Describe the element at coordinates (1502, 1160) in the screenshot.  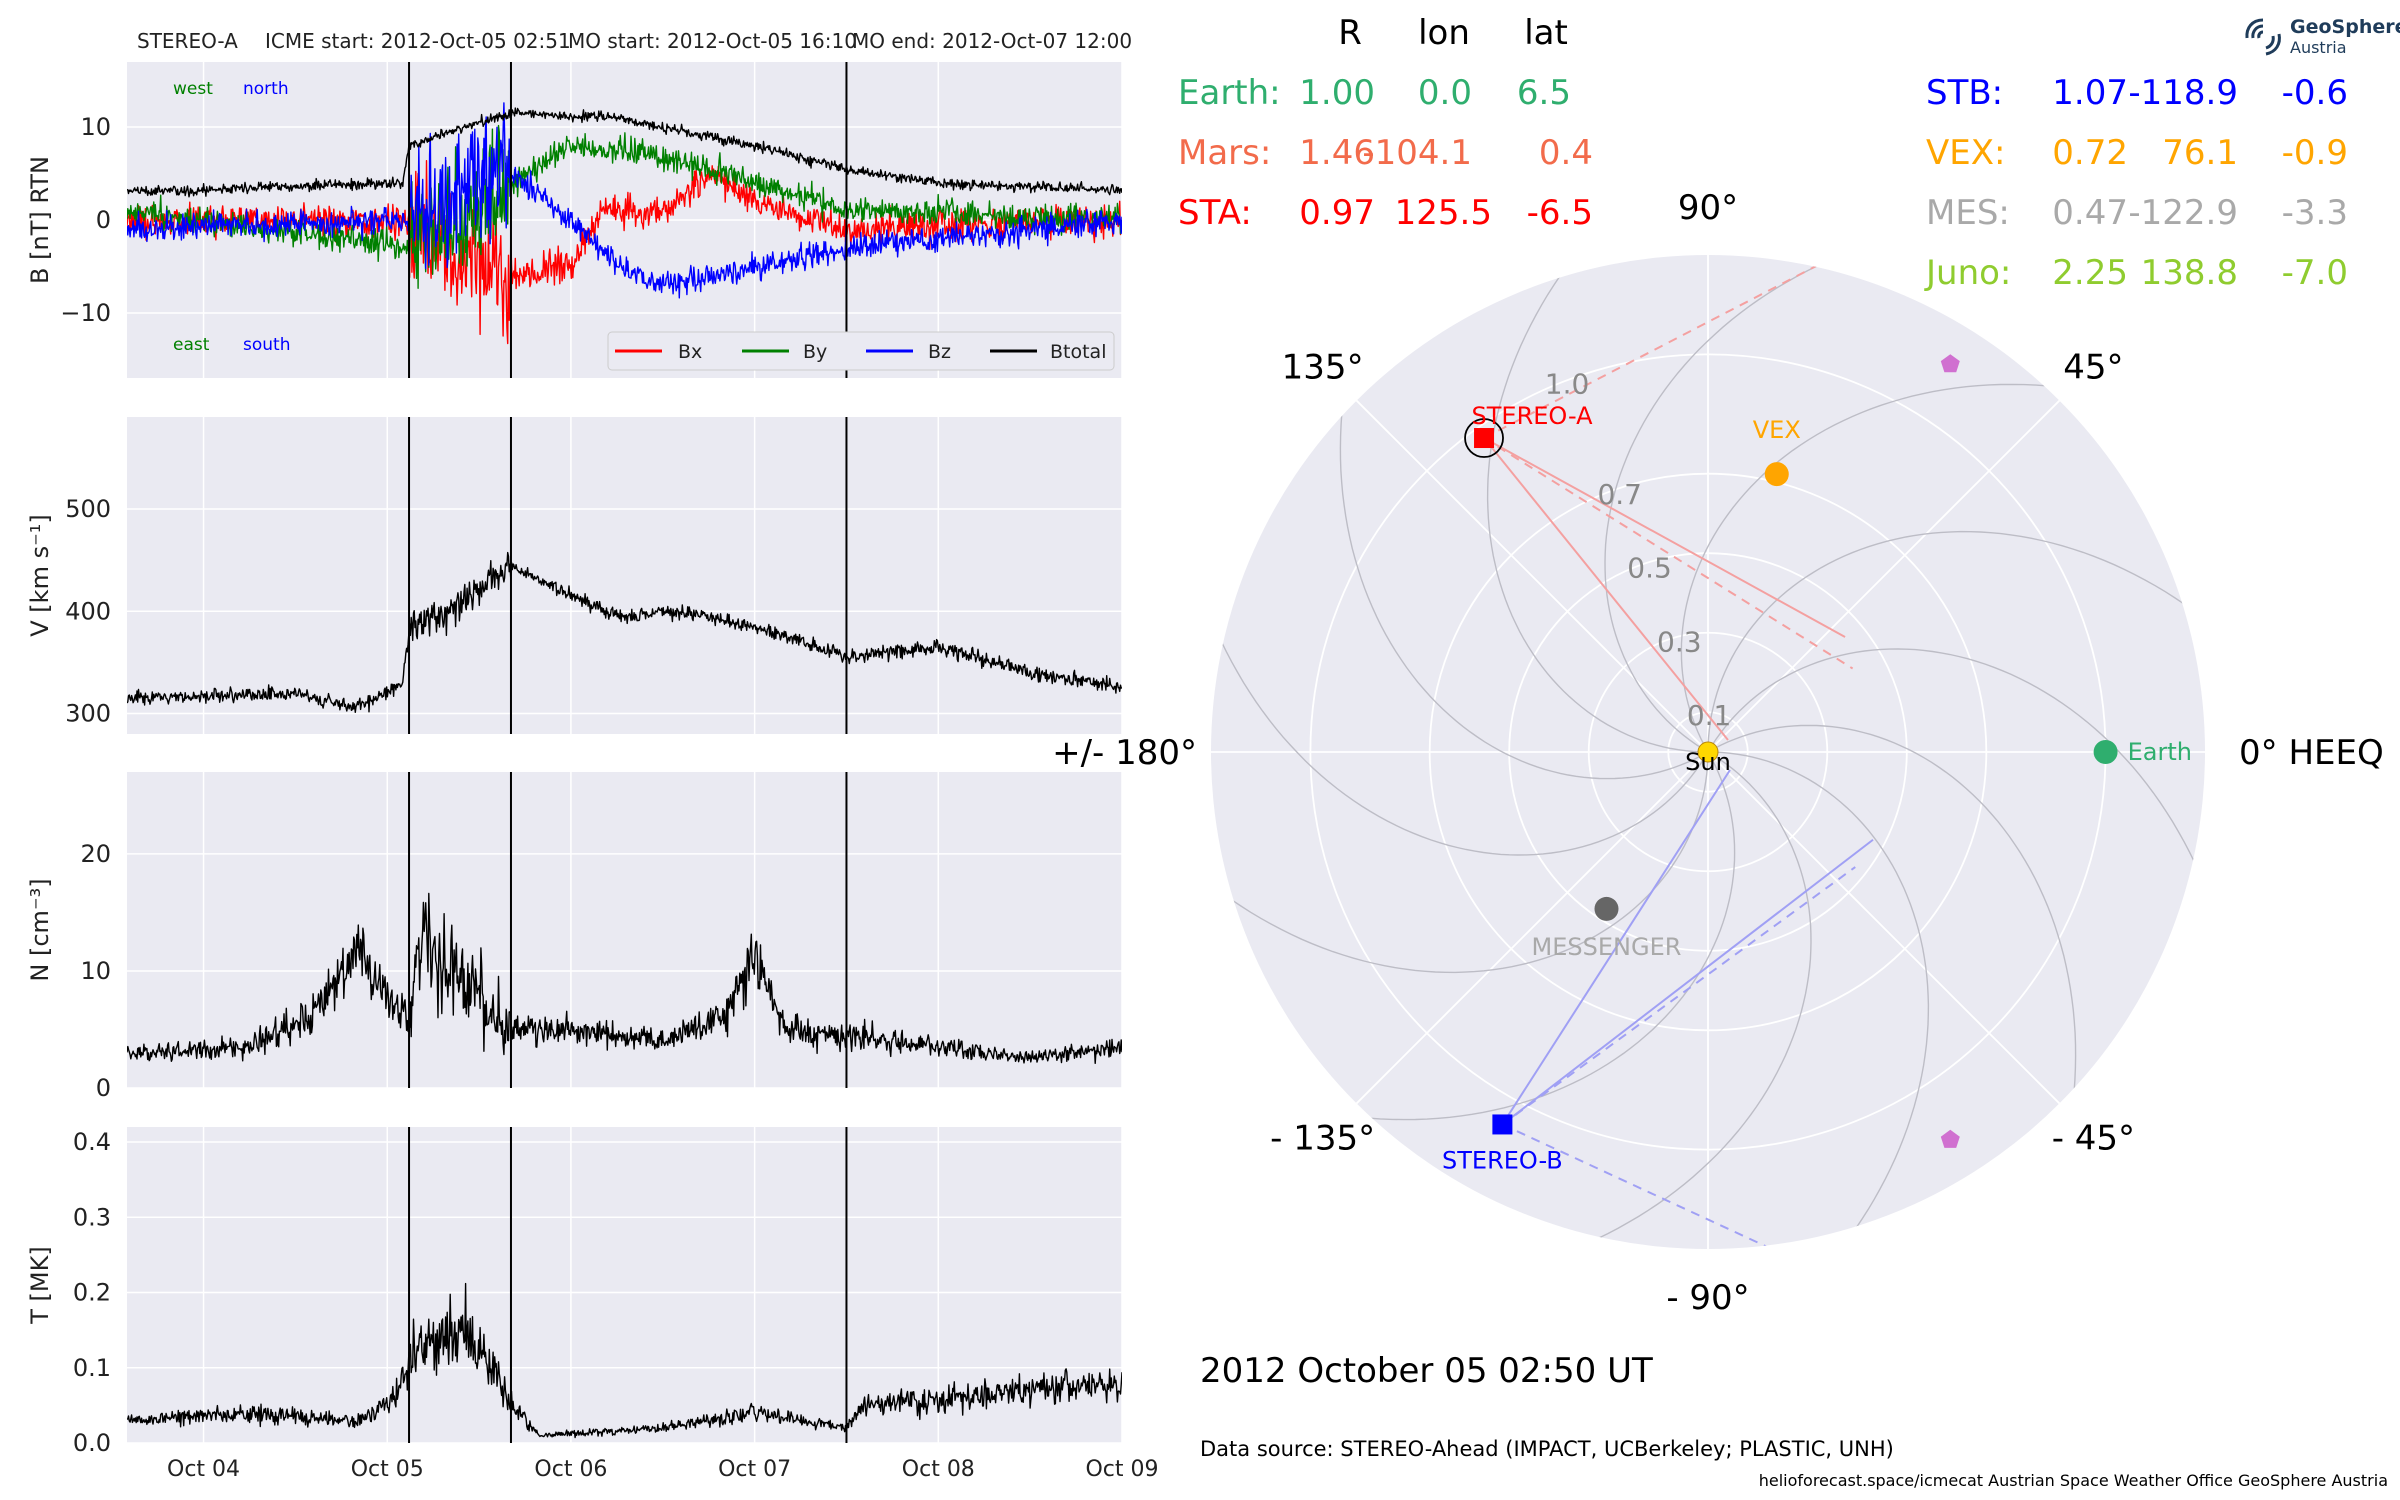
I see `object-label: STEREO-B` at that location.